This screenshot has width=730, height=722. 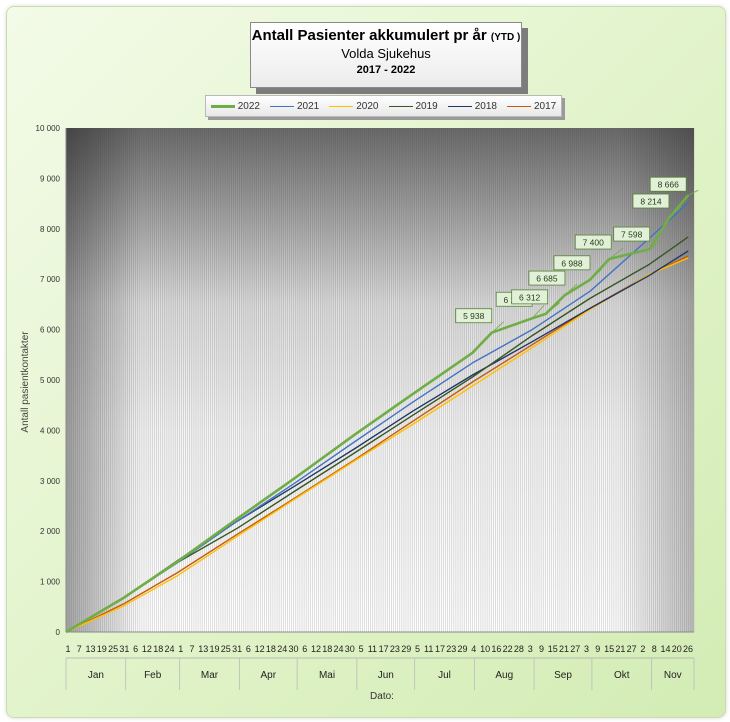 What do you see at coordinates (386, 675) in the screenshot?
I see `month-label: Jun` at bounding box center [386, 675].